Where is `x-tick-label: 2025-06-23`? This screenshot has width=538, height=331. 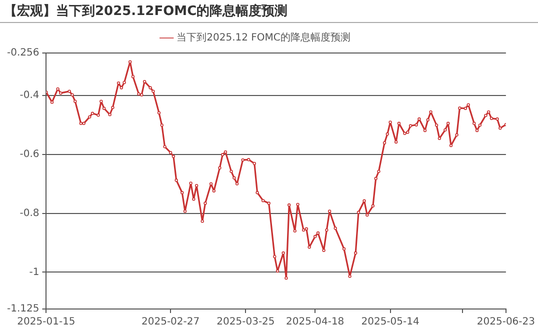
x-tick-label: 2025-06-23 is located at coordinates (506, 322).